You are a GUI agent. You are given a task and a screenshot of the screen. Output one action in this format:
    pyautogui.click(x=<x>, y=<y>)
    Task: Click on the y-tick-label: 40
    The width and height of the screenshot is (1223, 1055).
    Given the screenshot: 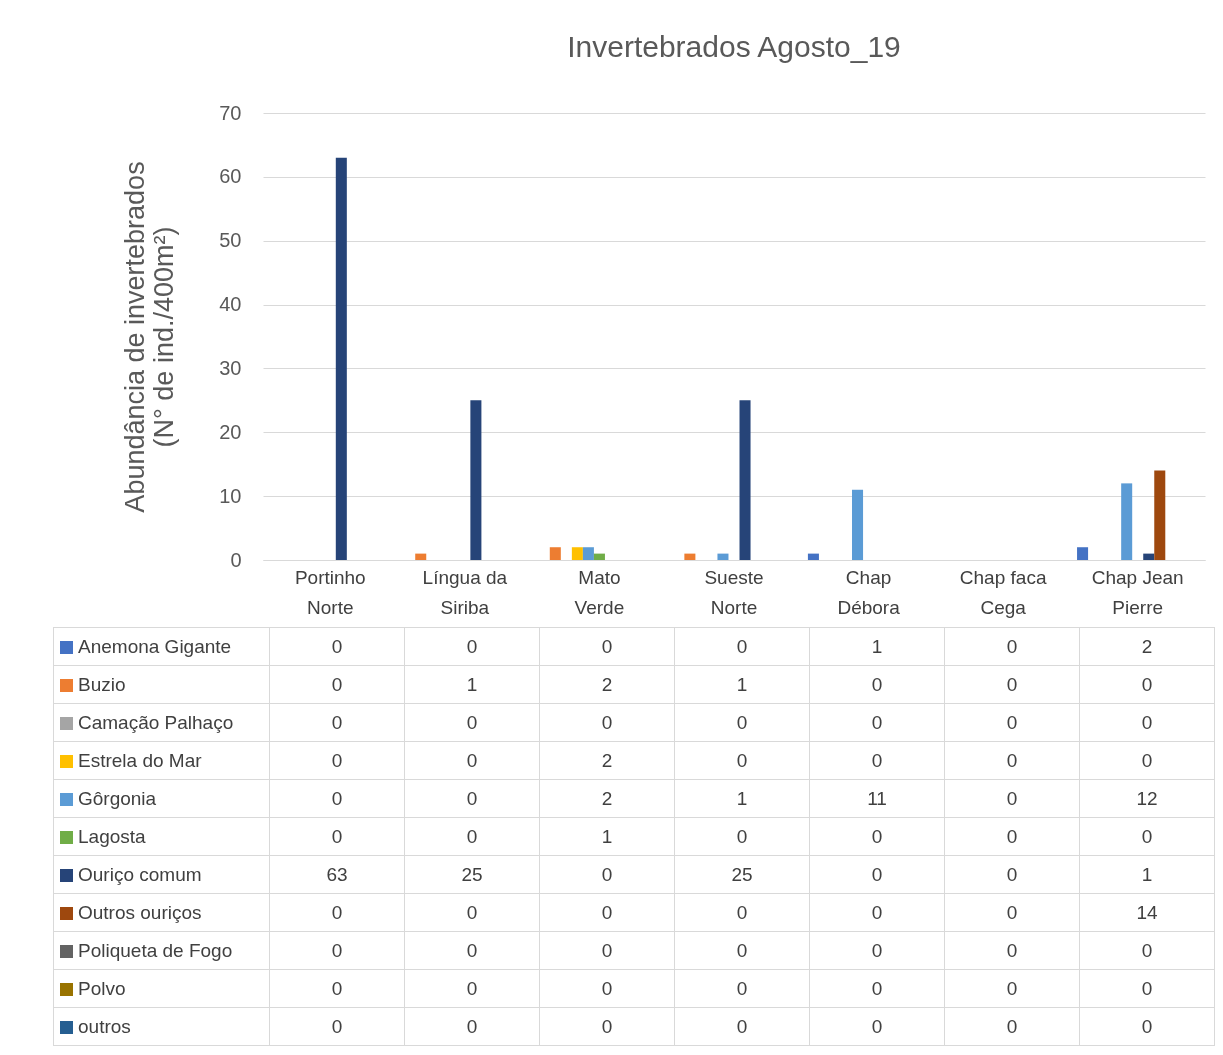 What is the action you would take?
    pyautogui.click(x=230, y=304)
    